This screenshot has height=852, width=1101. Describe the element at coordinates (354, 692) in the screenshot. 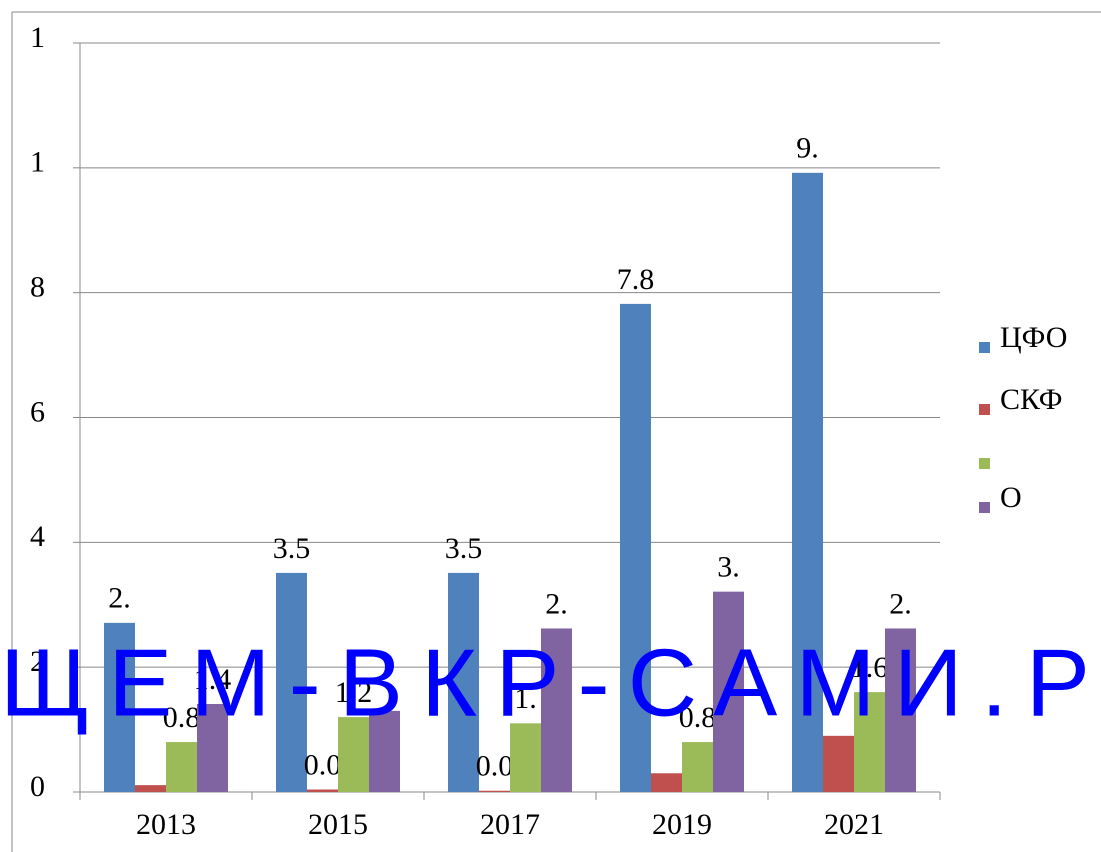

I see `data-label: 1.2` at that location.